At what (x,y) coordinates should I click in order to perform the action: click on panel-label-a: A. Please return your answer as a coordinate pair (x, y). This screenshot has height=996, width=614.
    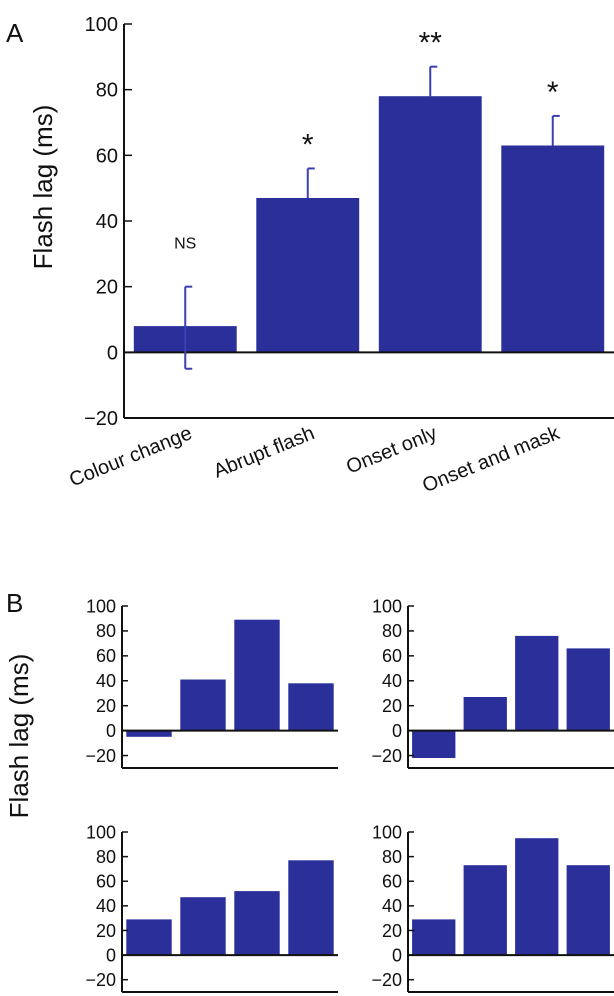
    Looking at the image, I should click on (15, 33).